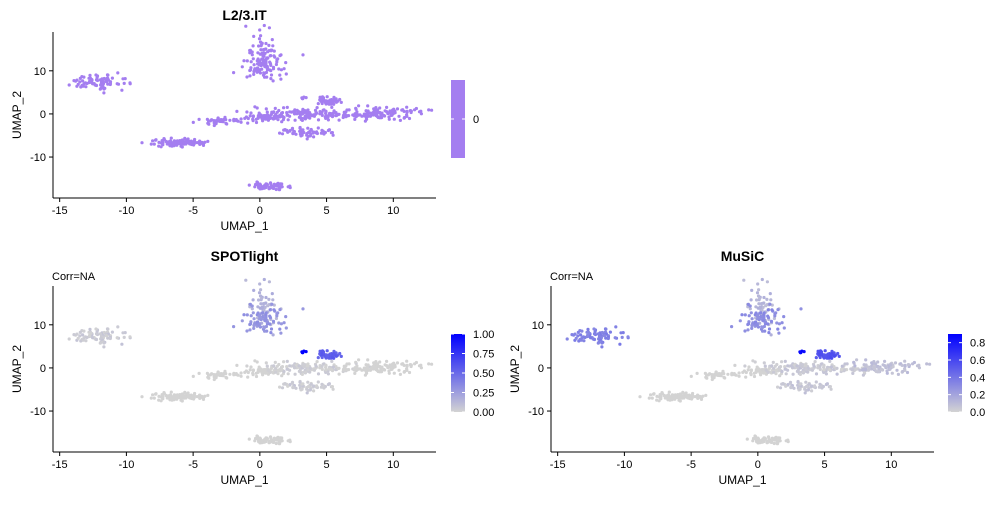 Image resolution: width=1000 pixels, height=505 pixels. What do you see at coordinates (483, 335) in the screenshot?
I see `colorbar-tick-label: 1.00` at bounding box center [483, 335].